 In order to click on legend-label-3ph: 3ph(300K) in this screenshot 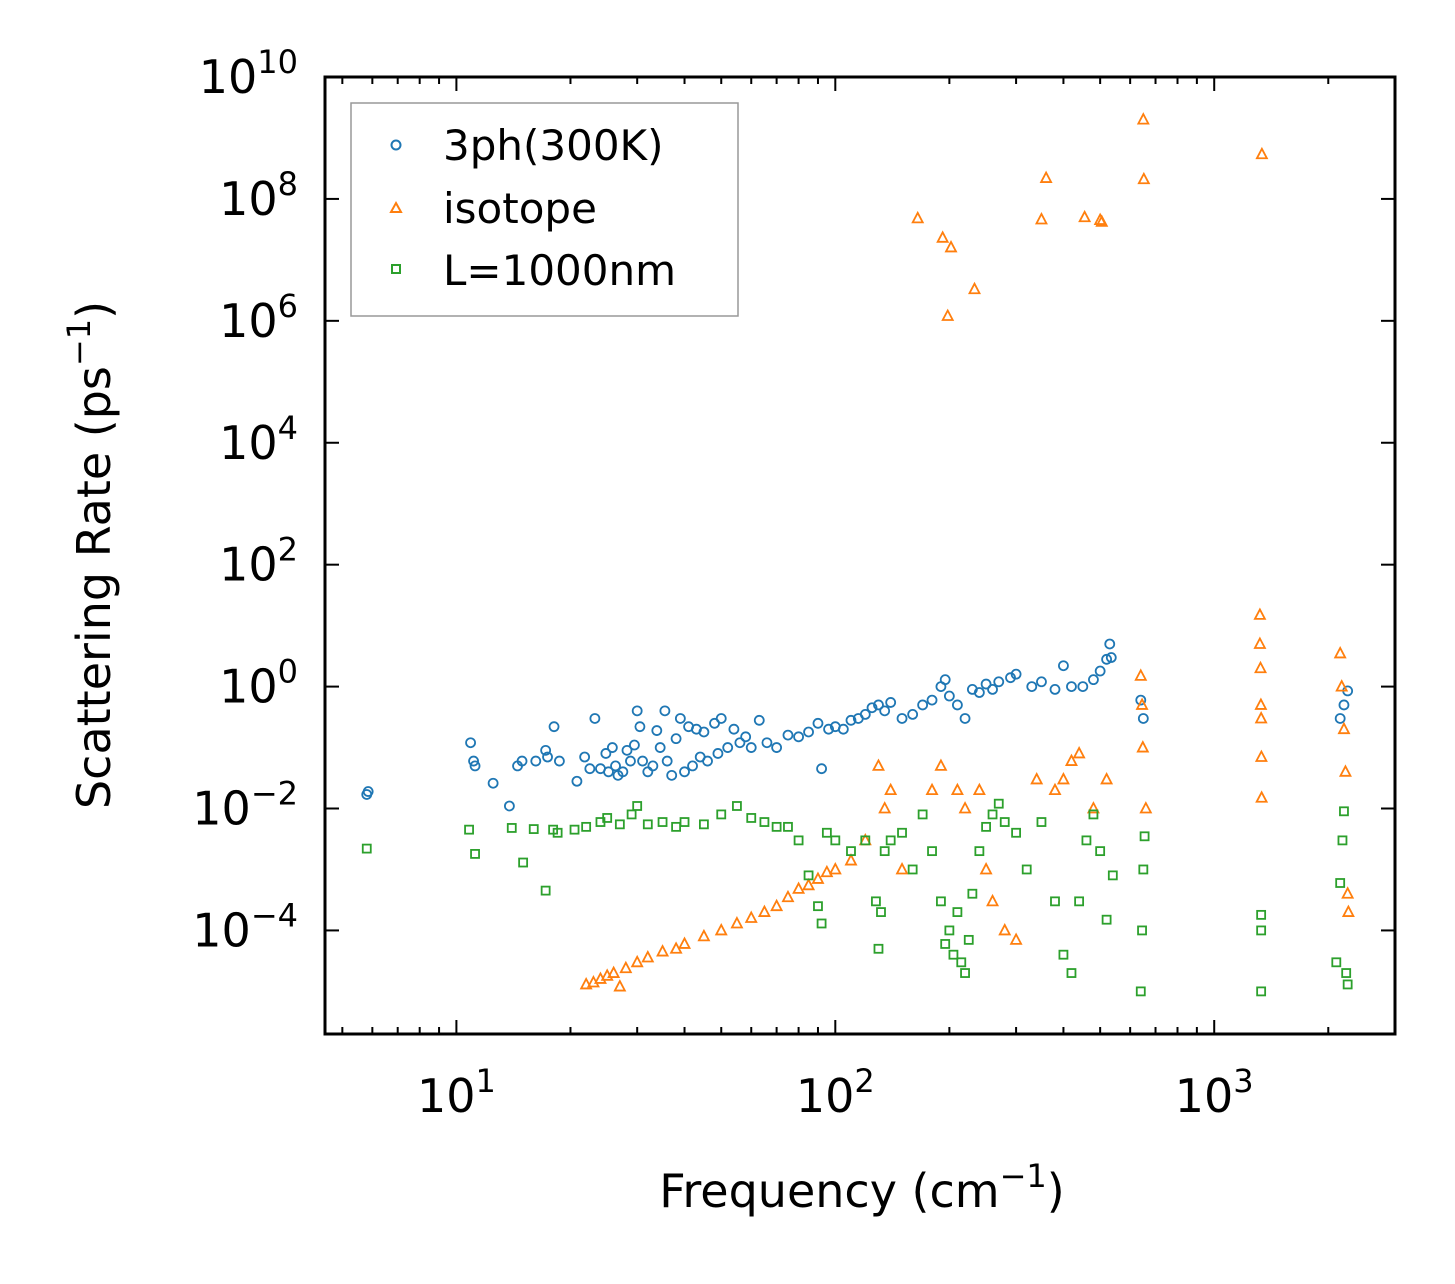, I will do `click(553, 145)`.